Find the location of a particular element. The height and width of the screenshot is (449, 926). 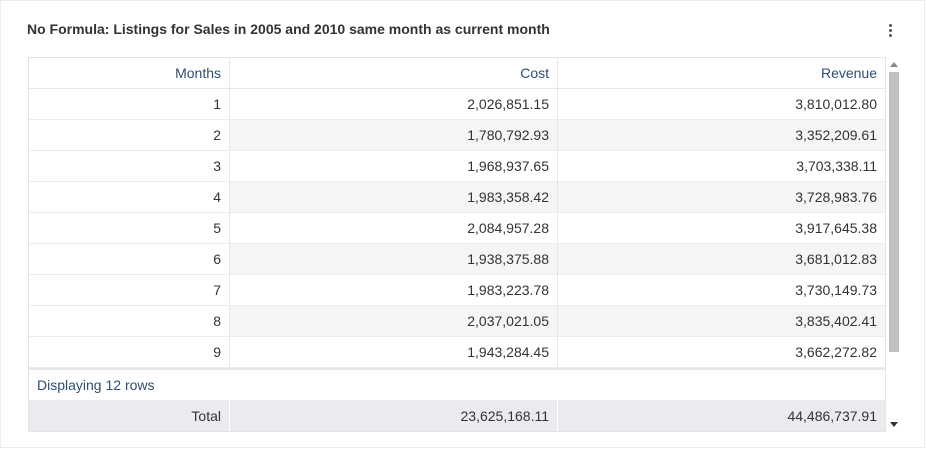

total-row: Total 23,625,168.11 44,486,737.91 is located at coordinates (457, 415).